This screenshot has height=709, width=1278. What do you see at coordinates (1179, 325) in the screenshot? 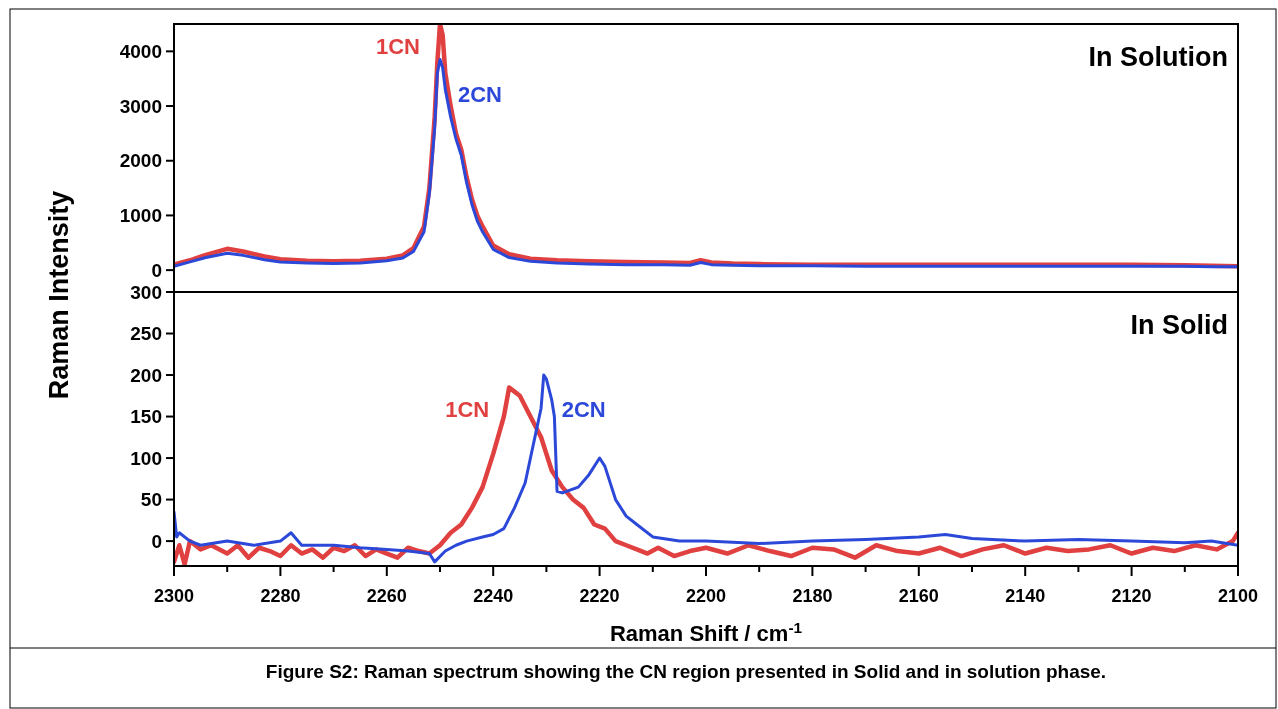
I see `annotation: In Solid` at bounding box center [1179, 325].